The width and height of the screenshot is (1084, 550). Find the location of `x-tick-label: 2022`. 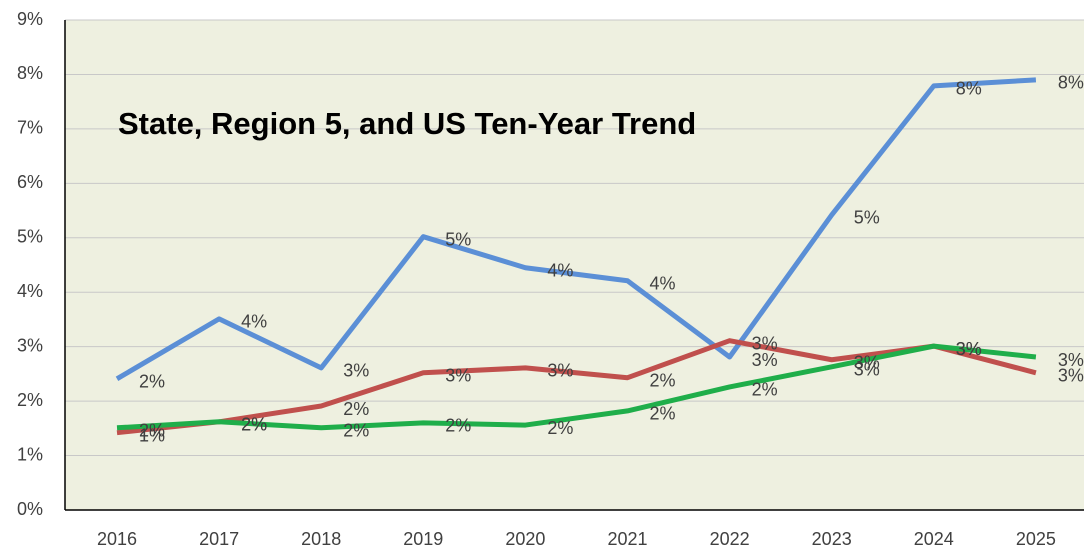

x-tick-label: 2022 is located at coordinates (730, 539).